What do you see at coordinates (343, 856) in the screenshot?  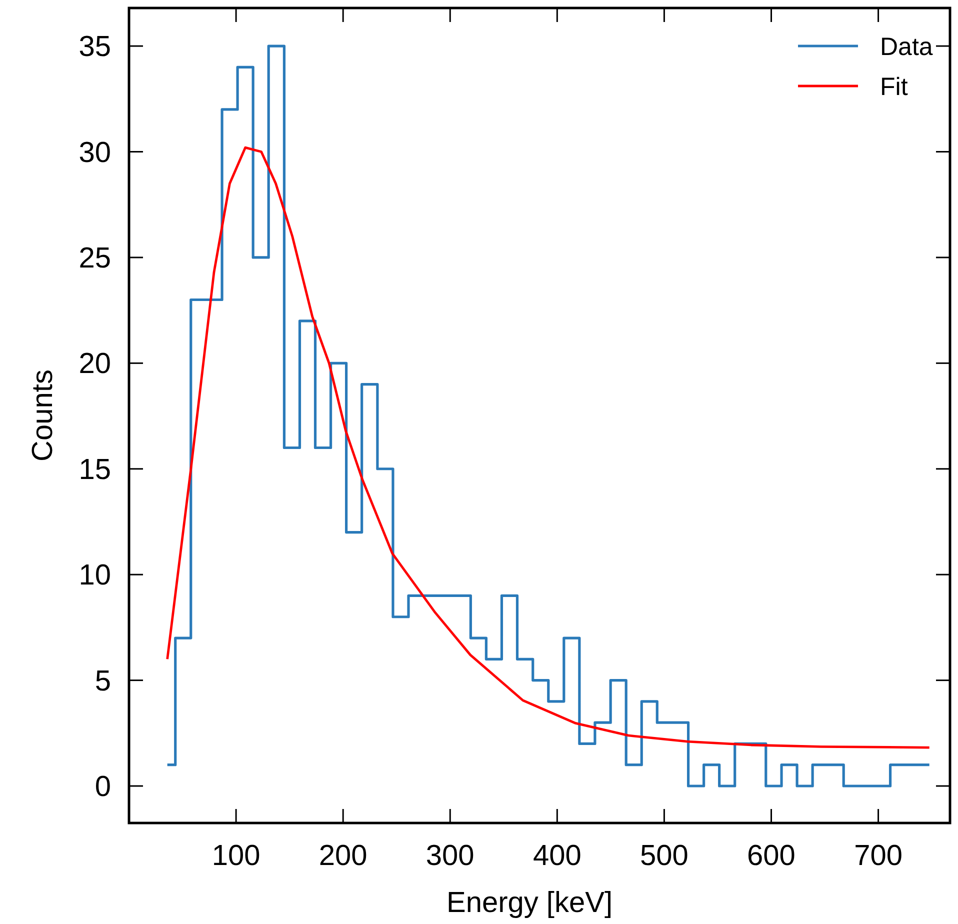 I see `x-tick-label: 200` at bounding box center [343, 856].